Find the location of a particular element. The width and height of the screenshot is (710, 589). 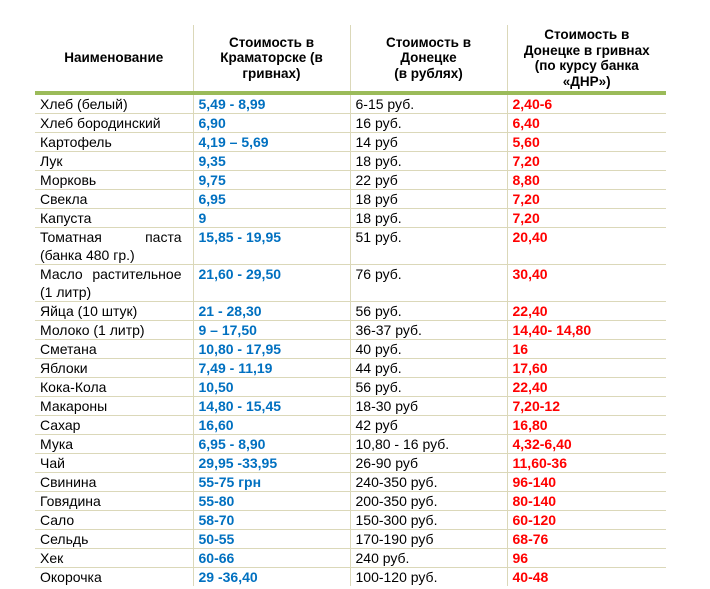

kramatorsk-price-cell: 4,19 – 5,69 is located at coordinates (272, 142).